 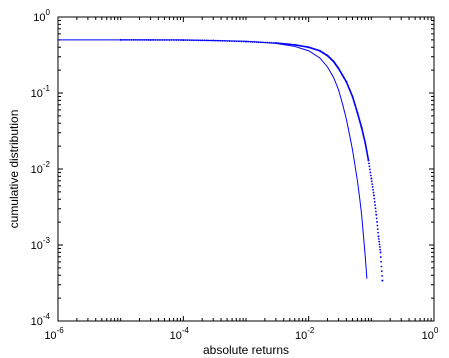 I want to click on y-tick-label: 10⁻², so click(x=41, y=168).